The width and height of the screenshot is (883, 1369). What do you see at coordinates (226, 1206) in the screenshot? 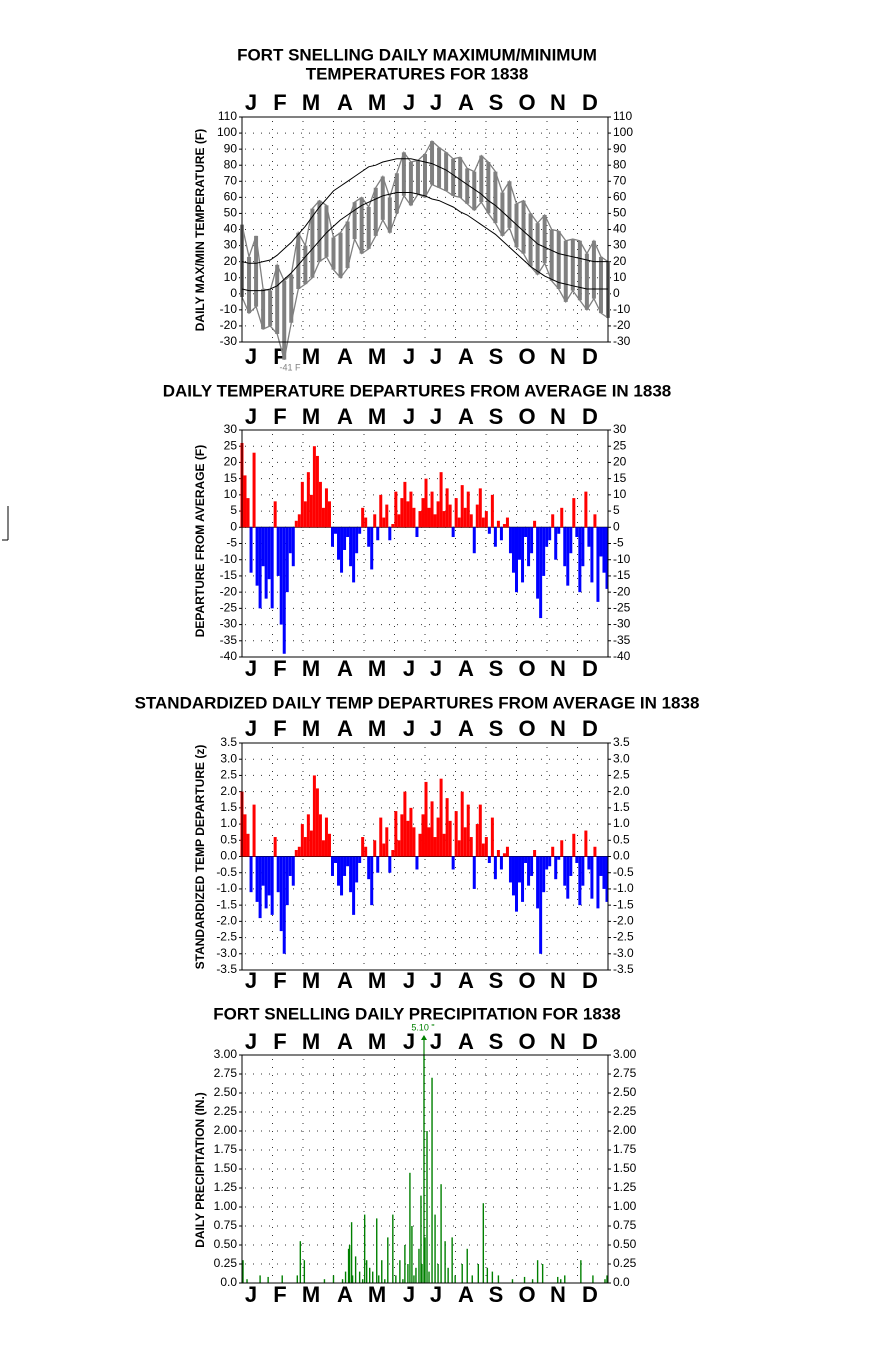
I see `y-tick-left: 1.00` at bounding box center [226, 1206].